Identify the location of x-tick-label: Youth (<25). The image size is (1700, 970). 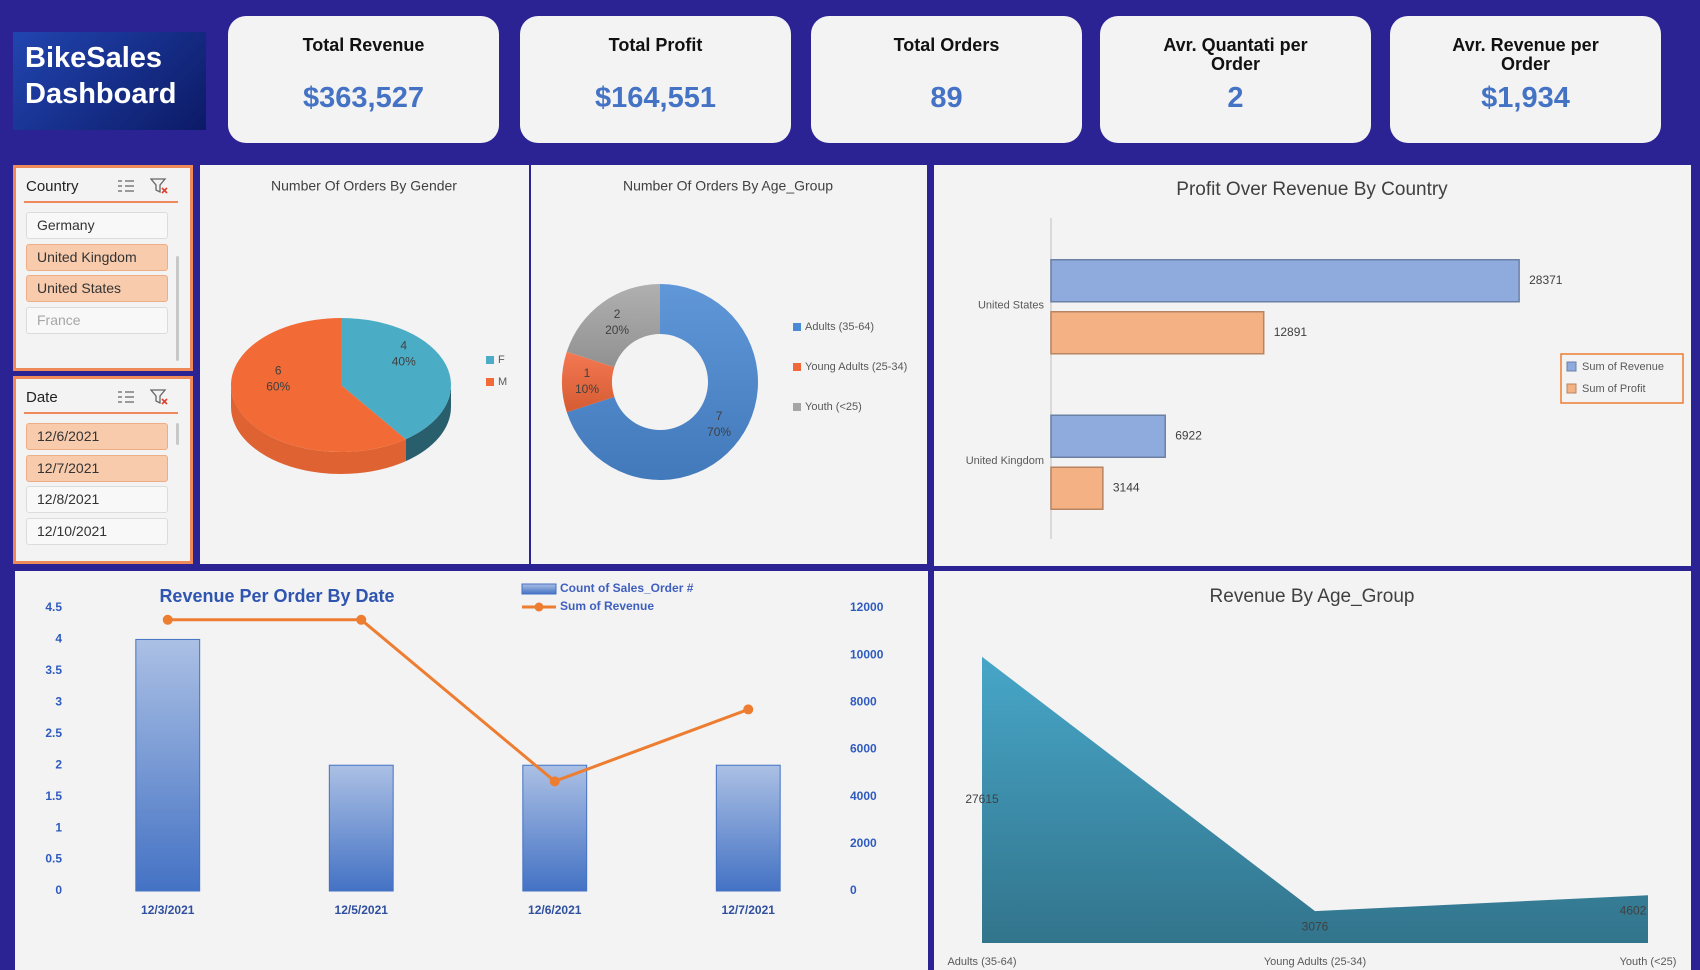
(1648, 962).